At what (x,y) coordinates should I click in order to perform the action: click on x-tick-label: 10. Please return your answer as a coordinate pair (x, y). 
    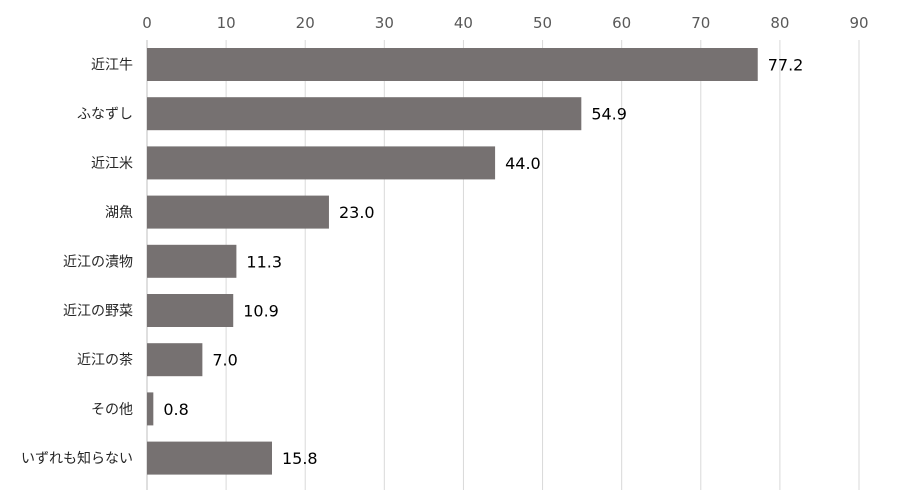
    Looking at the image, I should click on (226, 23).